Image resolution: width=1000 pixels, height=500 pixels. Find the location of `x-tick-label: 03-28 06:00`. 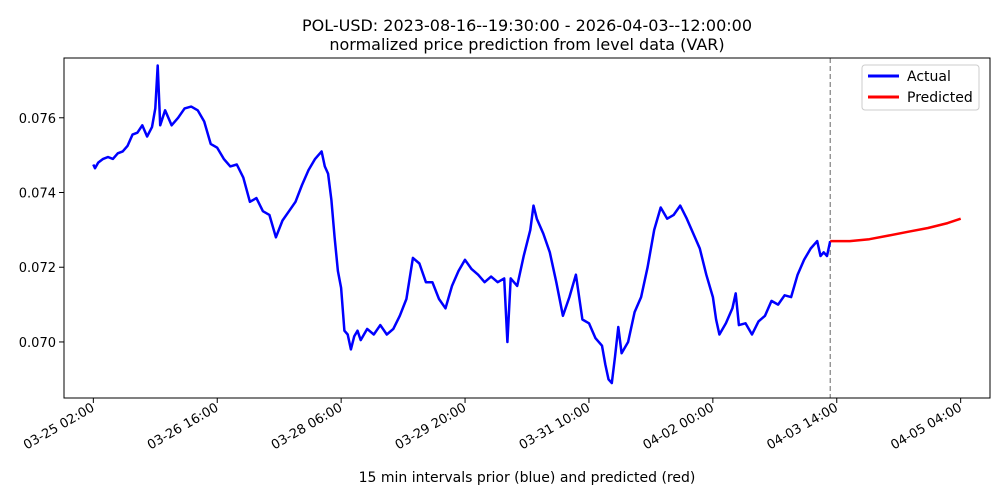

x-tick-label: 03-28 06:00 is located at coordinates (307, 426).